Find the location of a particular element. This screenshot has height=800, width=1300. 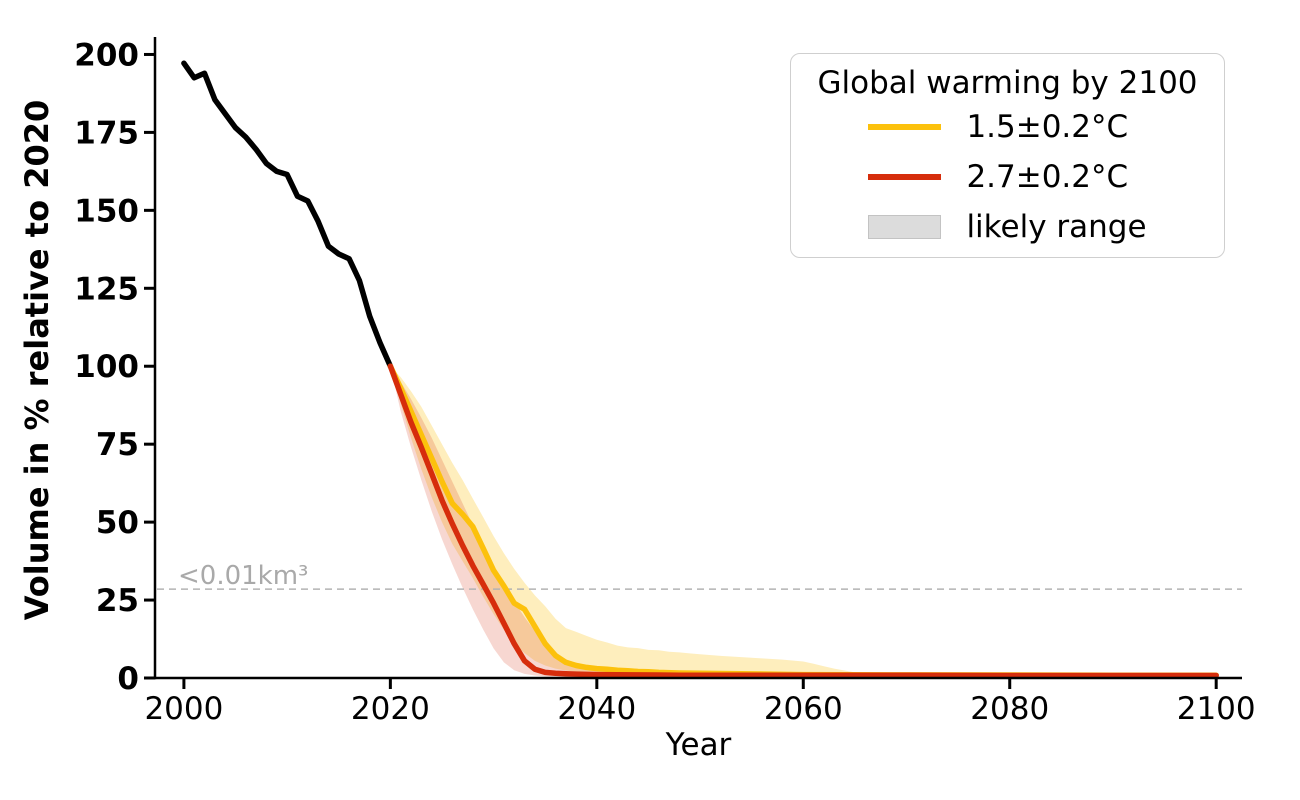

x-tick-label: 2080 is located at coordinates (1009, 709).